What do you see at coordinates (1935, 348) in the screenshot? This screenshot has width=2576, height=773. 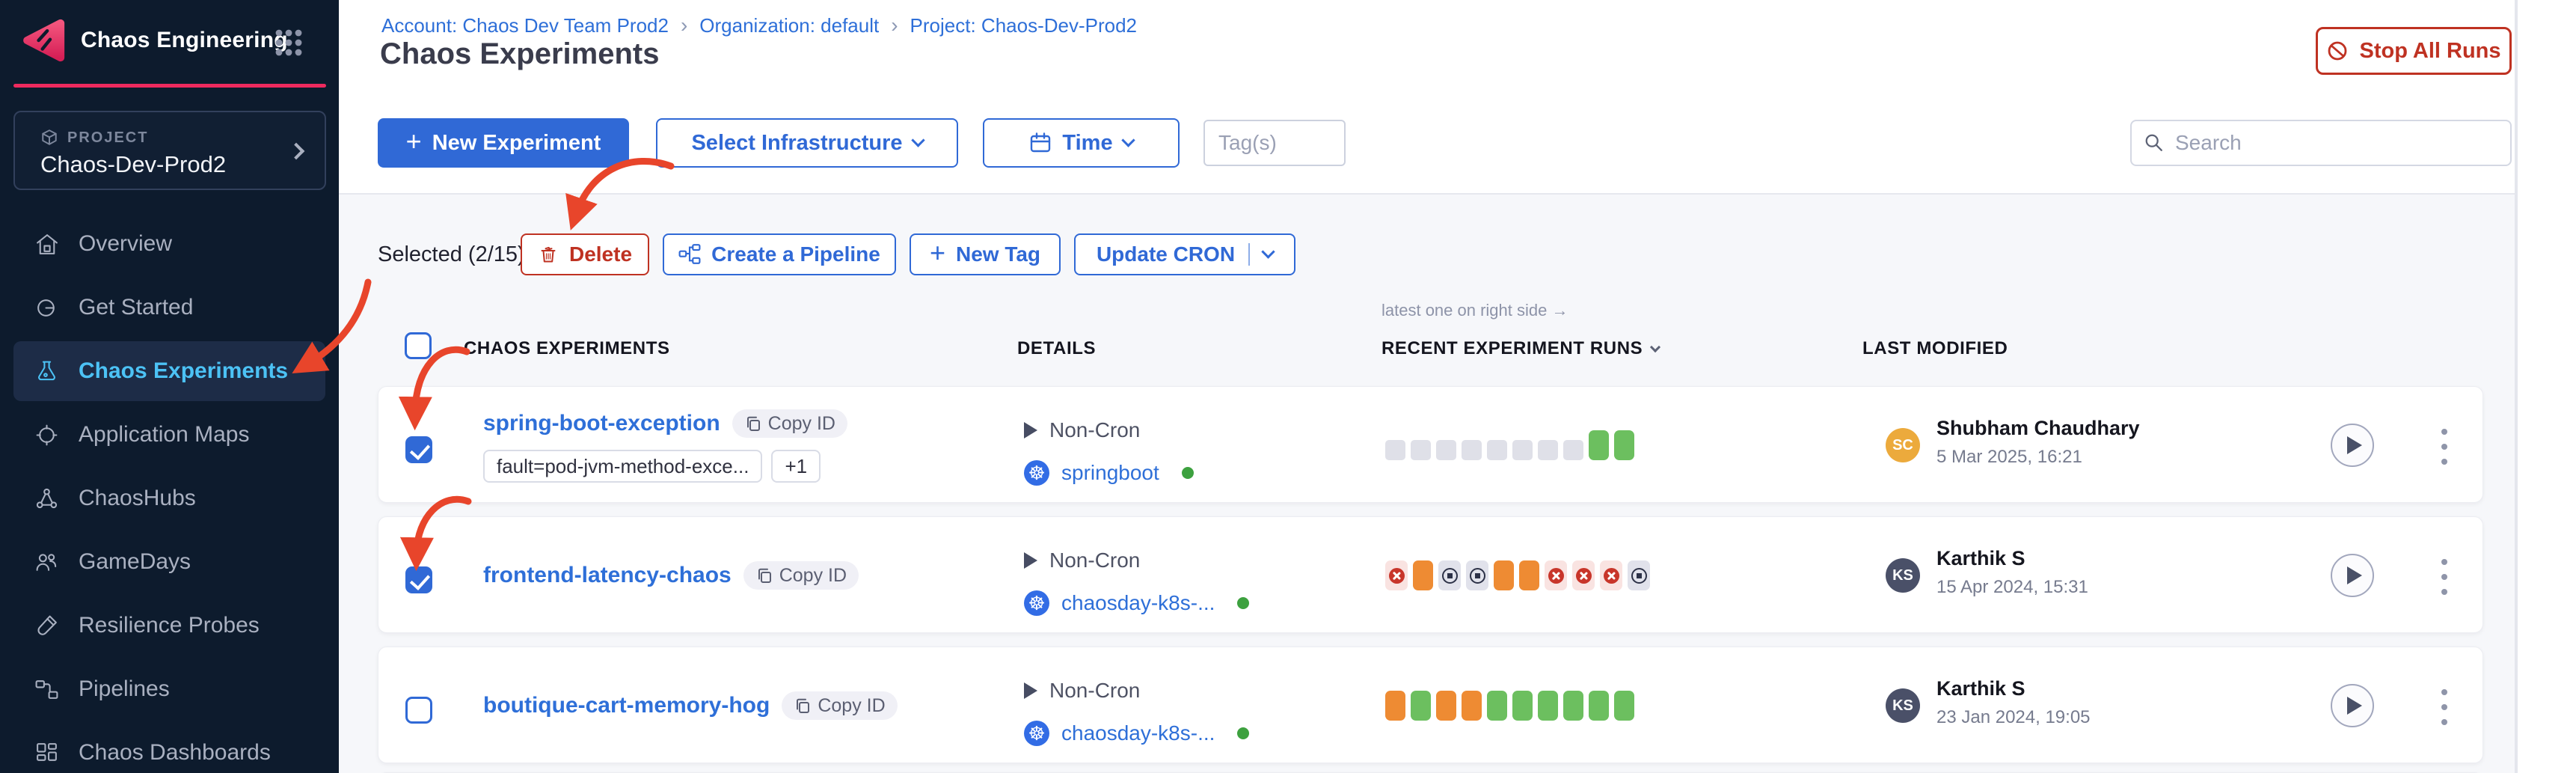 I see `column-header-last-modified: LAST MODIFIED` at bounding box center [1935, 348].